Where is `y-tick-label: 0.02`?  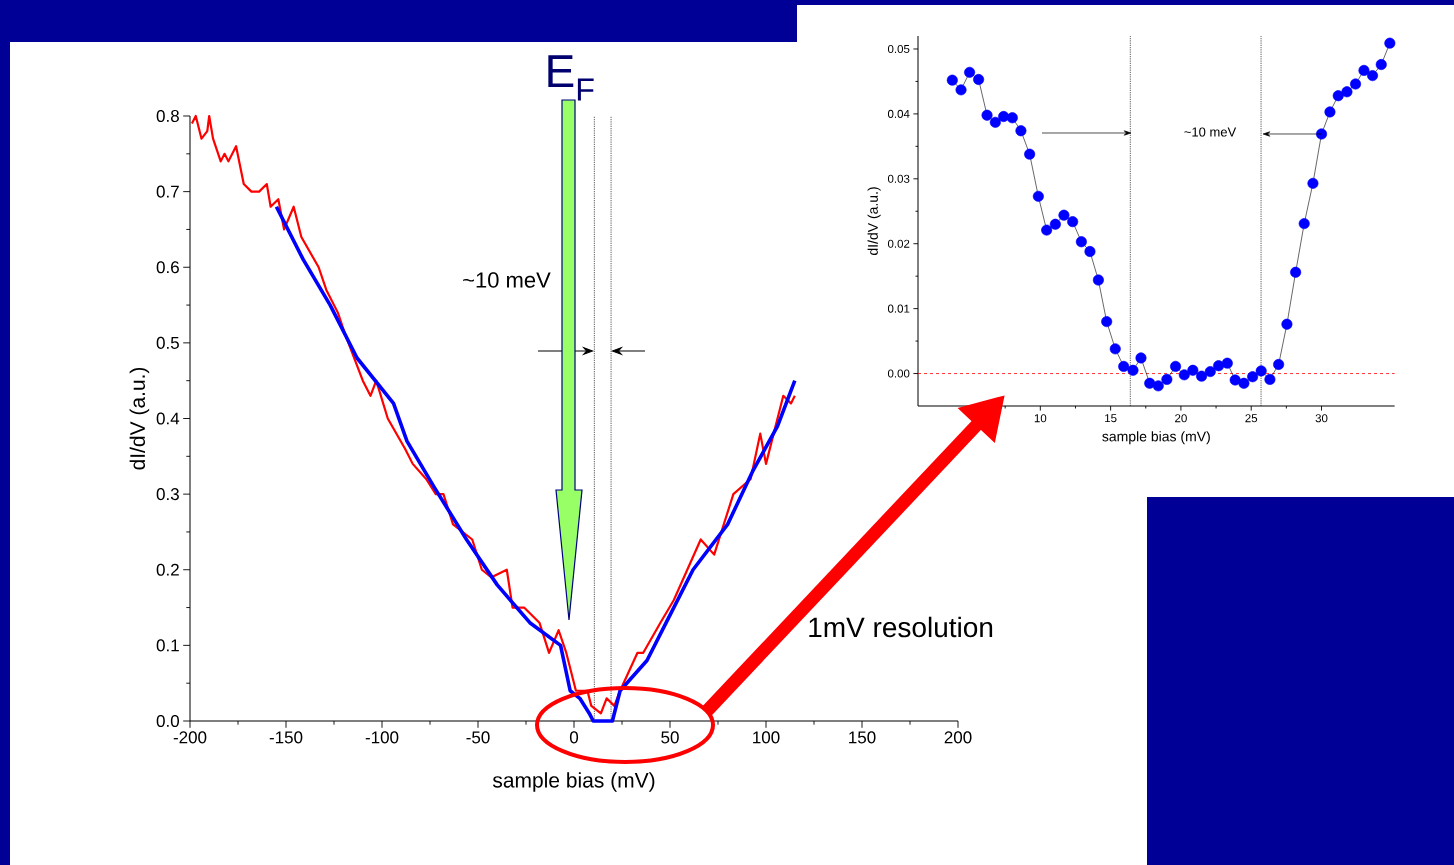
y-tick-label: 0.02 is located at coordinates (898, 243).